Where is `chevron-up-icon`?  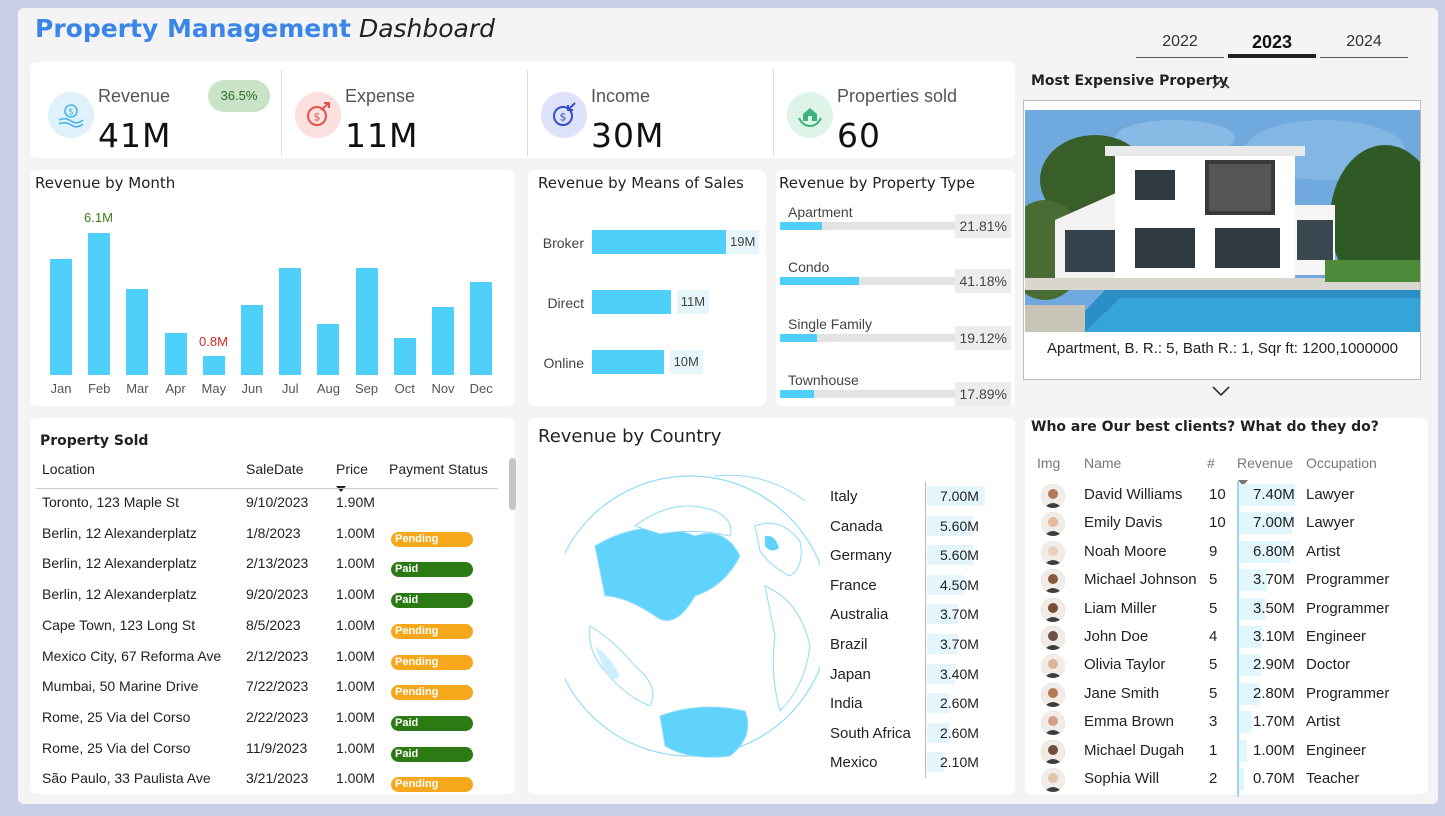 chevron-up-icon is located at coordinates (1221, 85).